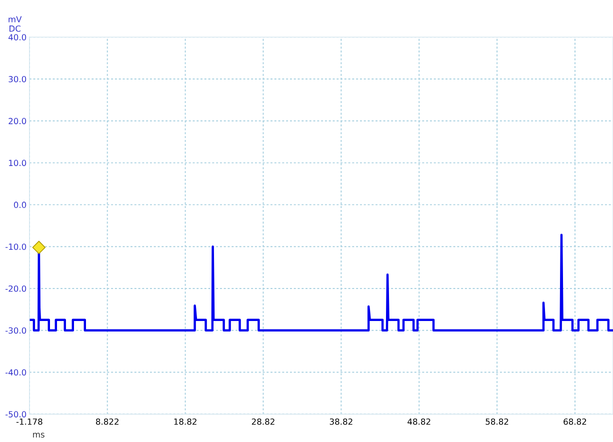 The height and width of the screenshot is (442, 613). What do you see at coordinates (15, 330) in the screenshot?
I see `y-tick-label: -30.0` at bounding box center [15, 330].